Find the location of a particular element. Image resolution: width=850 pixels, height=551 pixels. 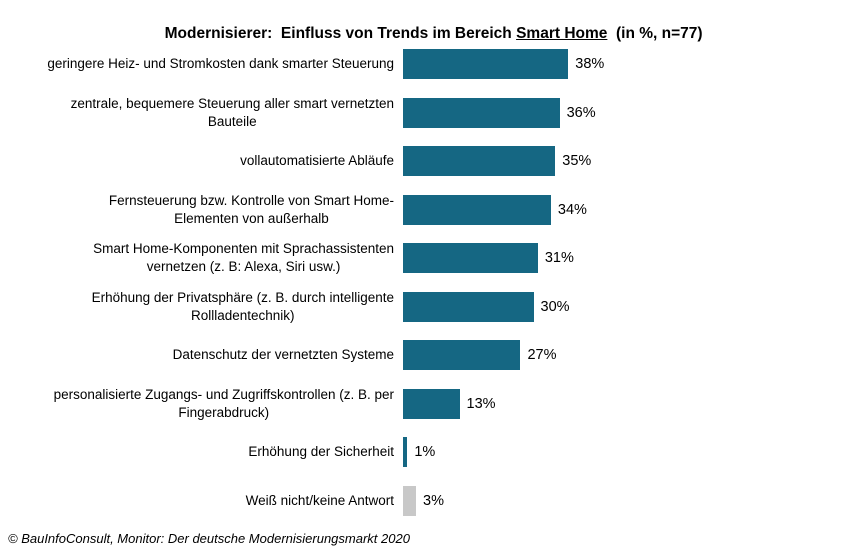

category-label-text: Datenschutz der vernetzten Systeme is located at coordinates (283, 355).